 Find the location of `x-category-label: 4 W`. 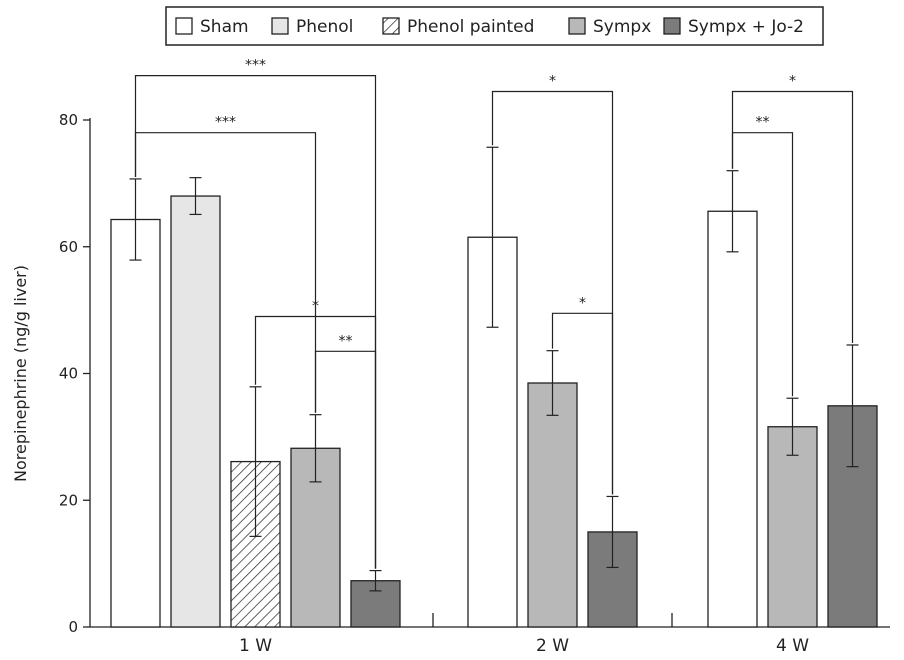

x-category-label: 4 W is located at coordinates (792, 646).